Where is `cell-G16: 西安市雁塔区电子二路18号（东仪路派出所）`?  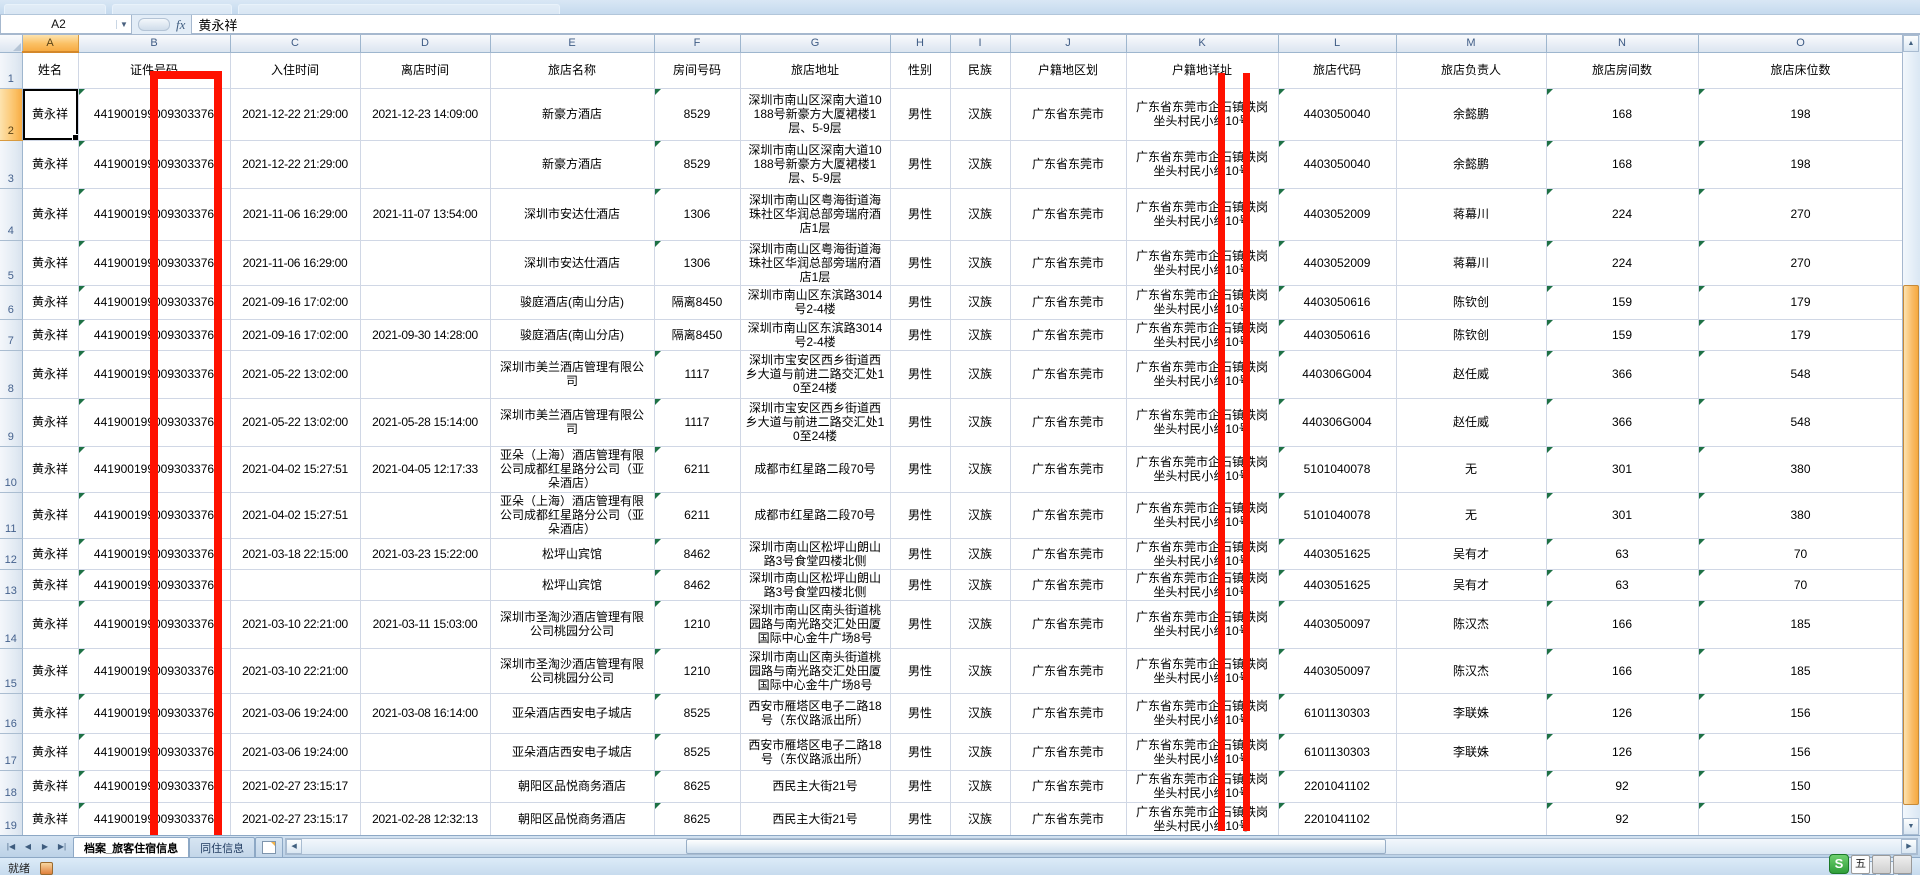 cell-G16: 西安市雁塔区电子二路18号（东仪路派出所） is located at coordinates (815, 713).